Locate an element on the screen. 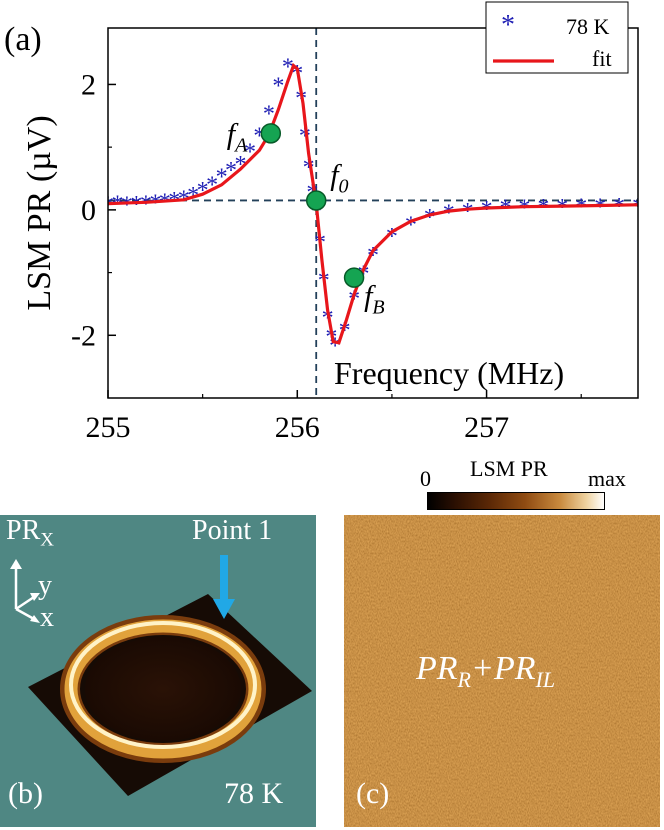 The height and width of the screenshot is (830, 664). ring-highlight is located at coordinates (163, 685).